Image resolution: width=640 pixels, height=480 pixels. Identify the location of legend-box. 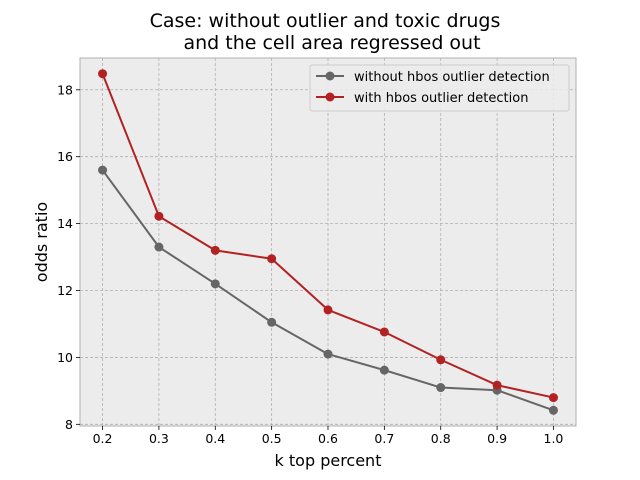
(439, 88).